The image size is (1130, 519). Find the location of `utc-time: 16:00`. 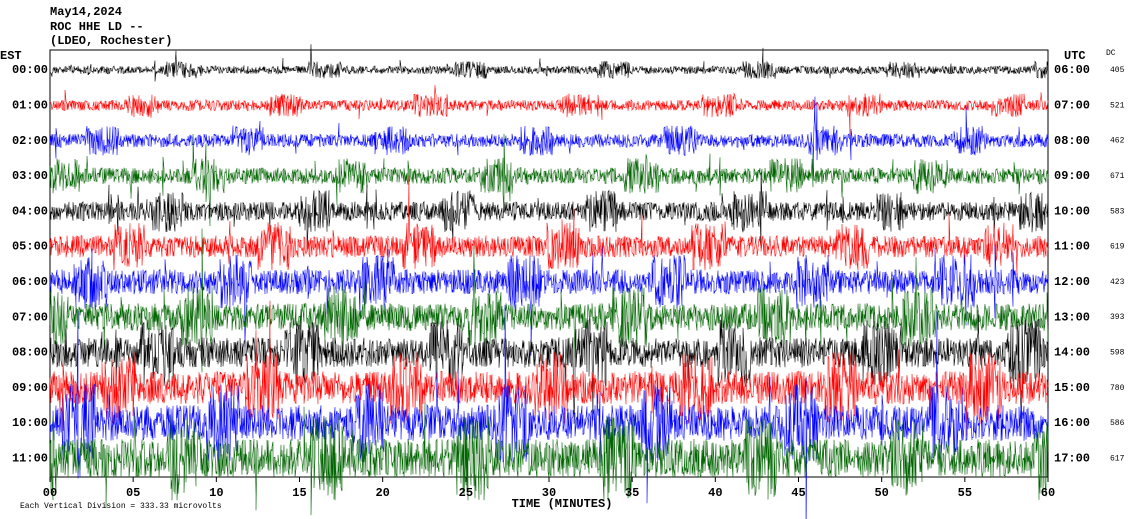

utc-time: 16:00 is located at coordinates (1072, 423).